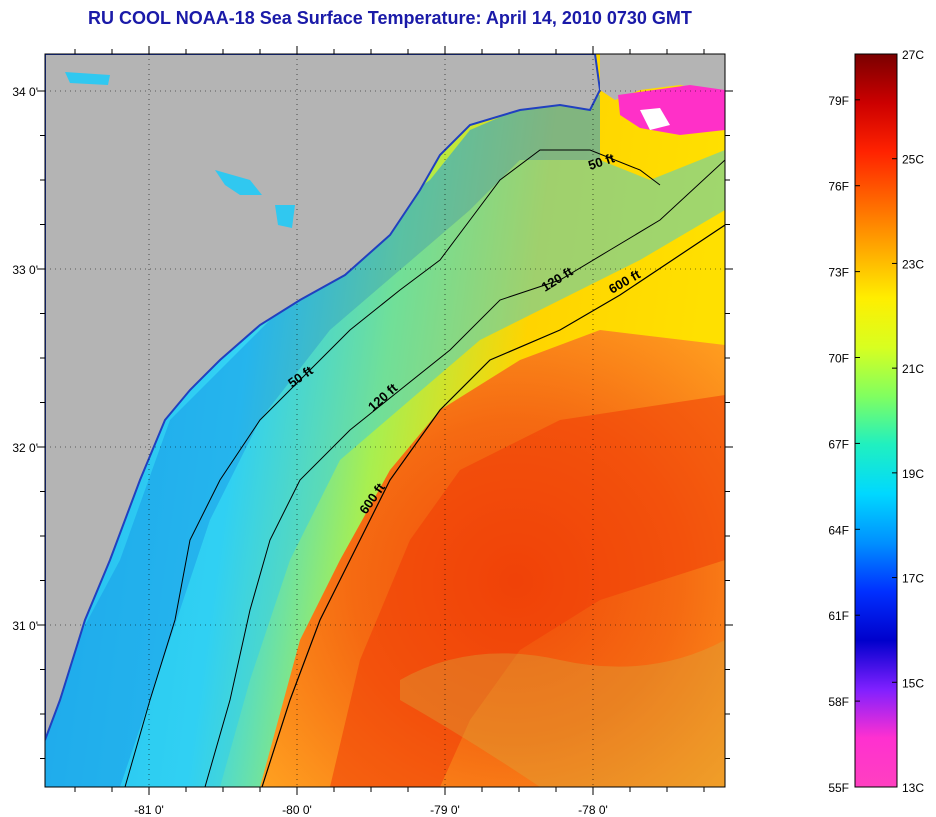  I want to click on colorbar-c-label: 27C, so click(913, 55).